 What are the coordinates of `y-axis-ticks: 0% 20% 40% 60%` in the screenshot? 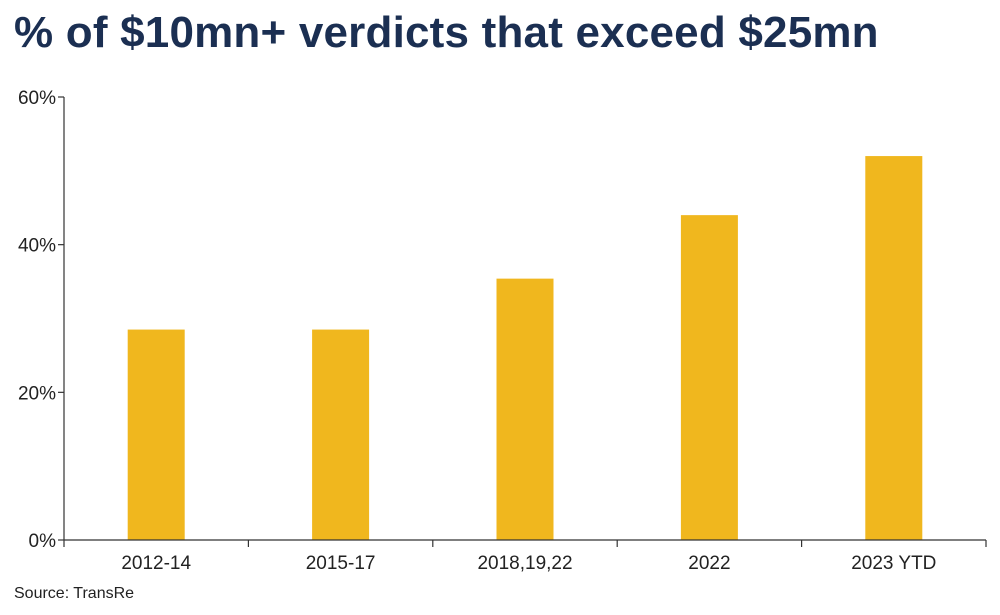 It's located at (41, 320).